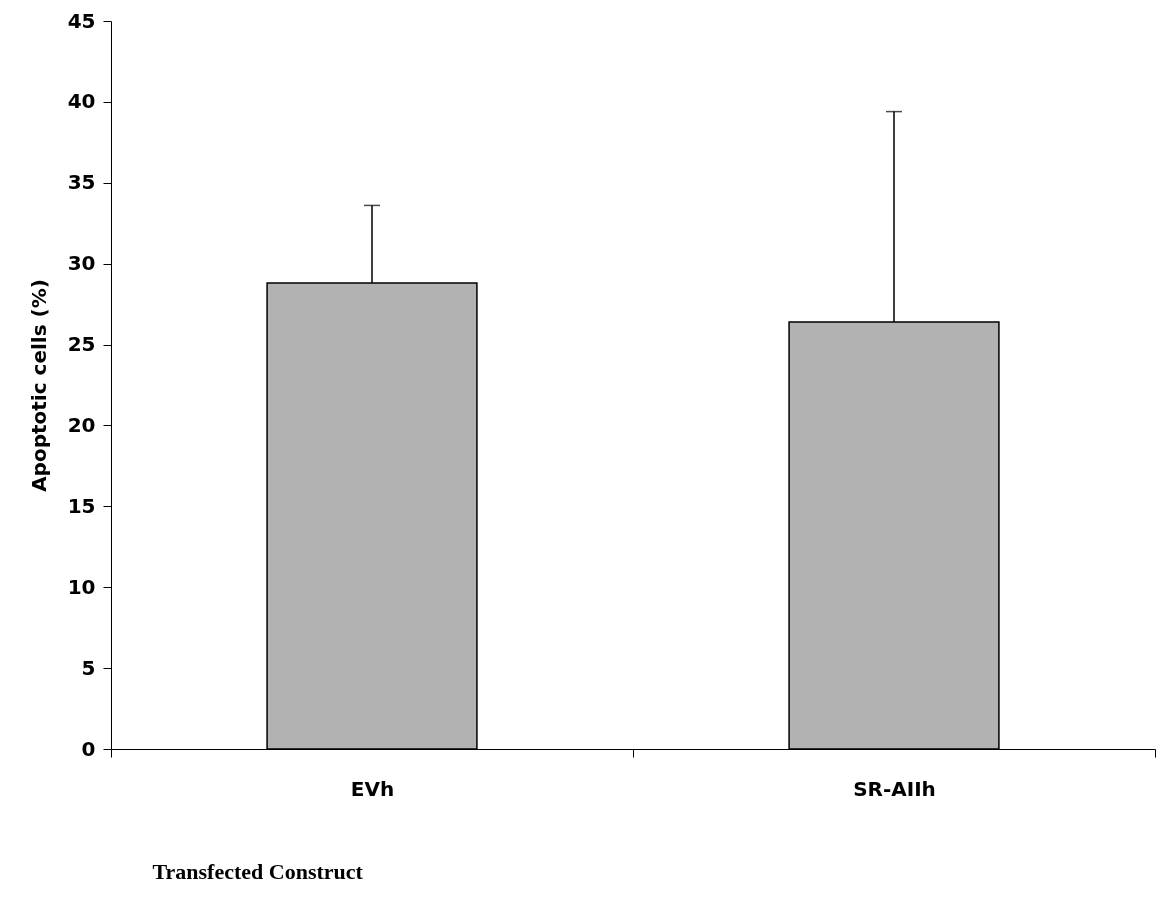 Image resolution: width=1162 pixels, height=901 pixels. Describe the element at coordinates (894, 788) in the screenshot. I see `x-tick-label: SR-AIIh` at that location.